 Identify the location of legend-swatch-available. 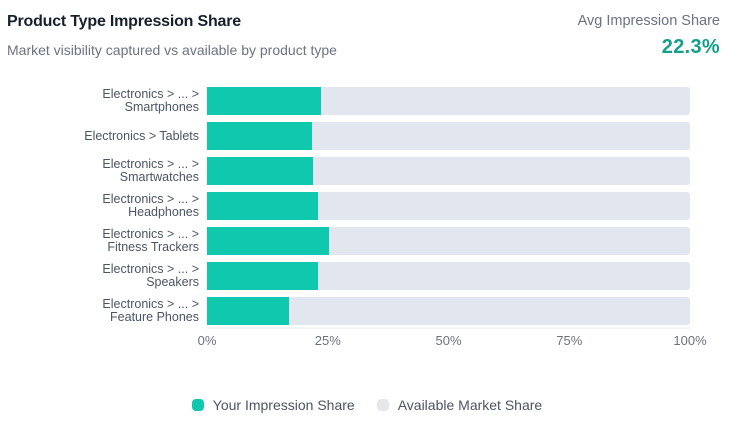
(382, 405).